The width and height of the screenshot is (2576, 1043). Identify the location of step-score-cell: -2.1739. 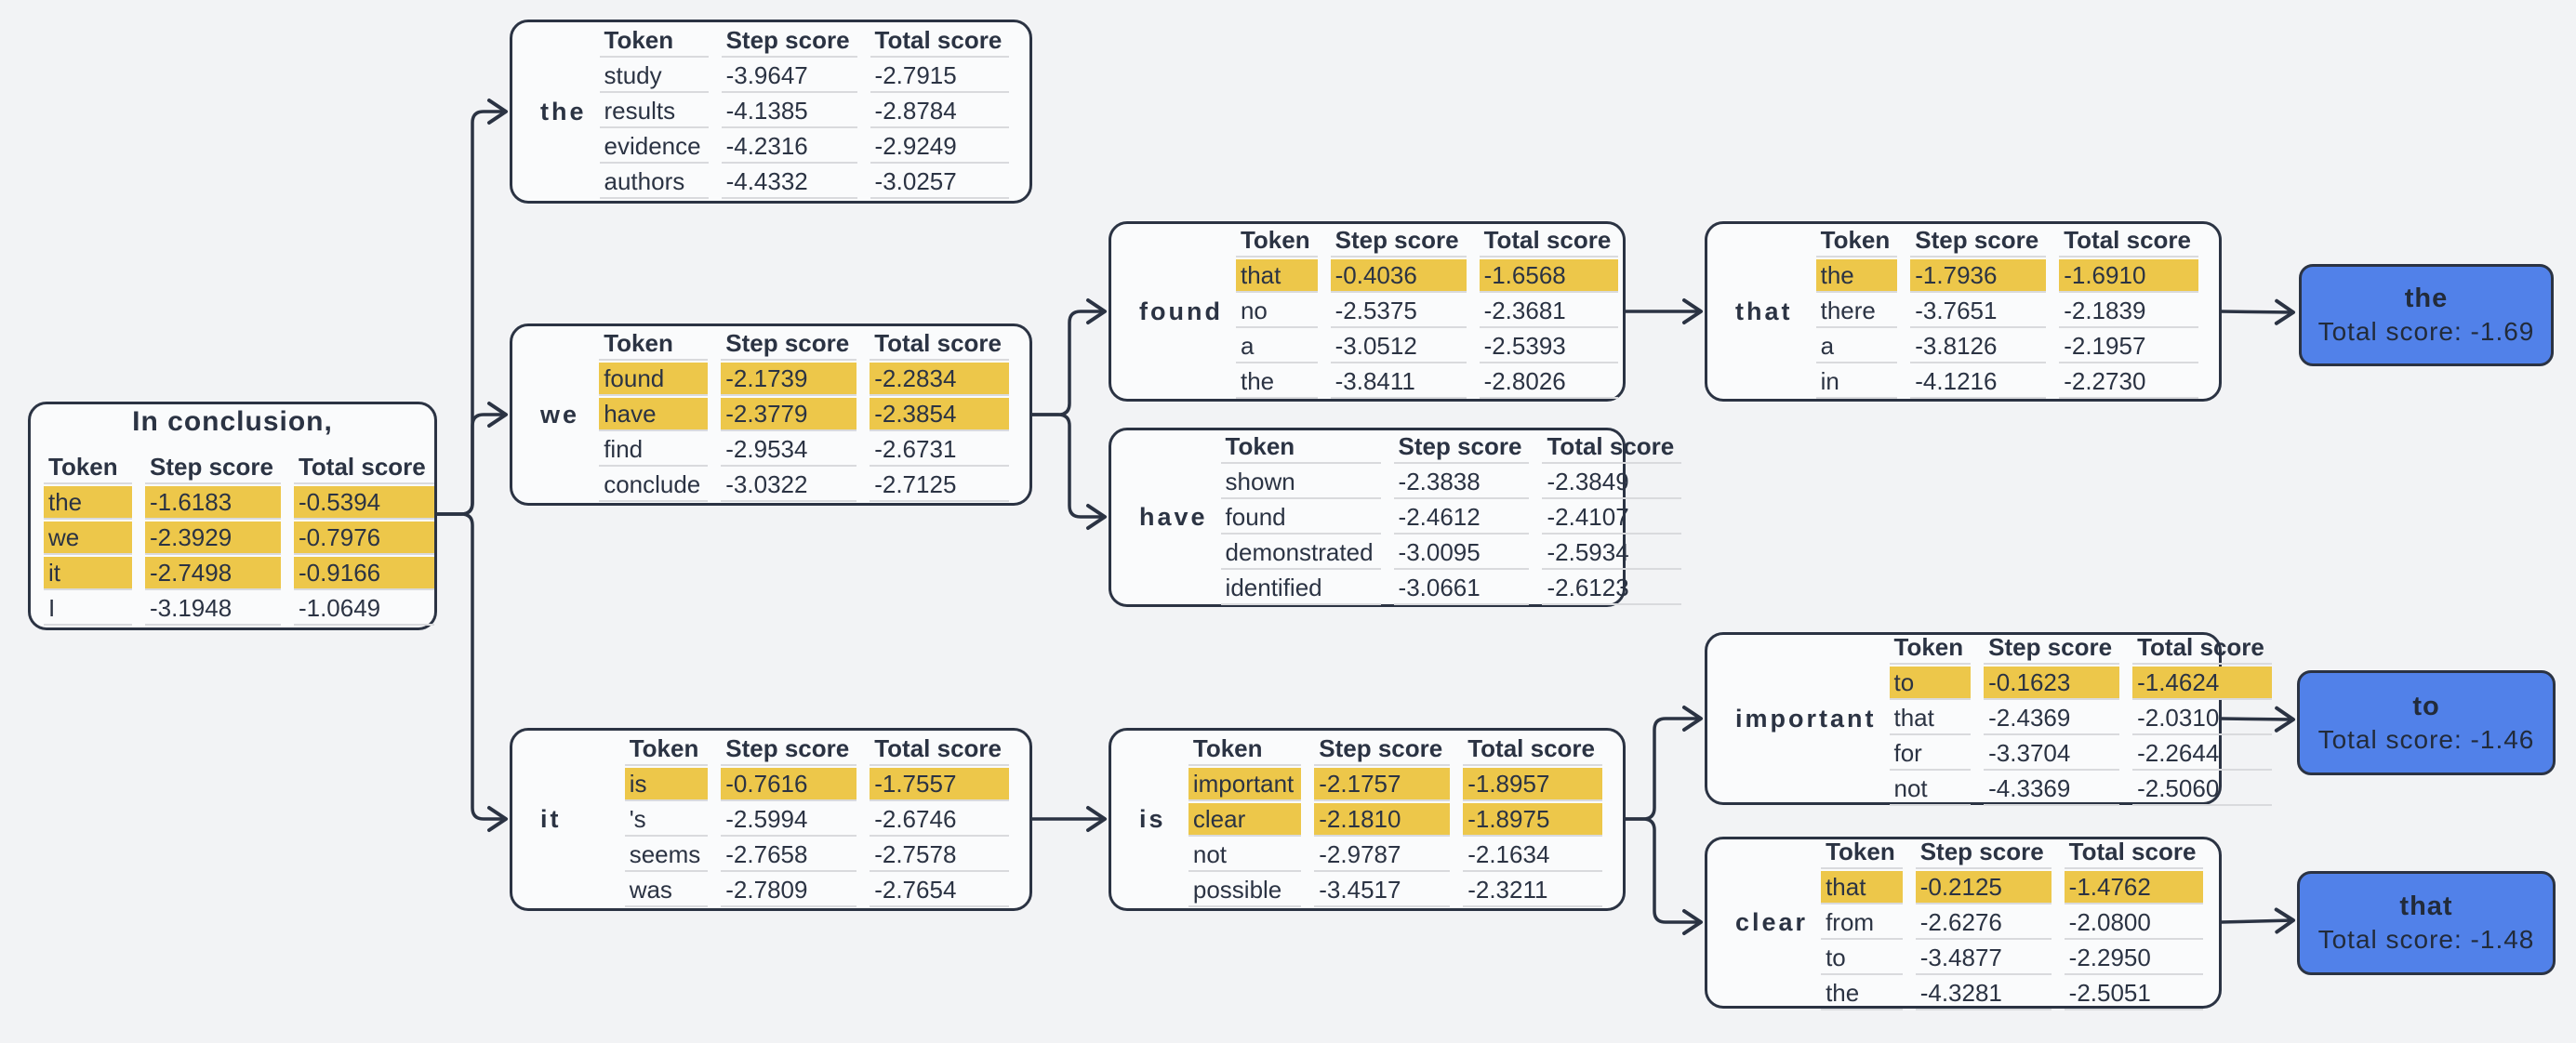
(789, 379).